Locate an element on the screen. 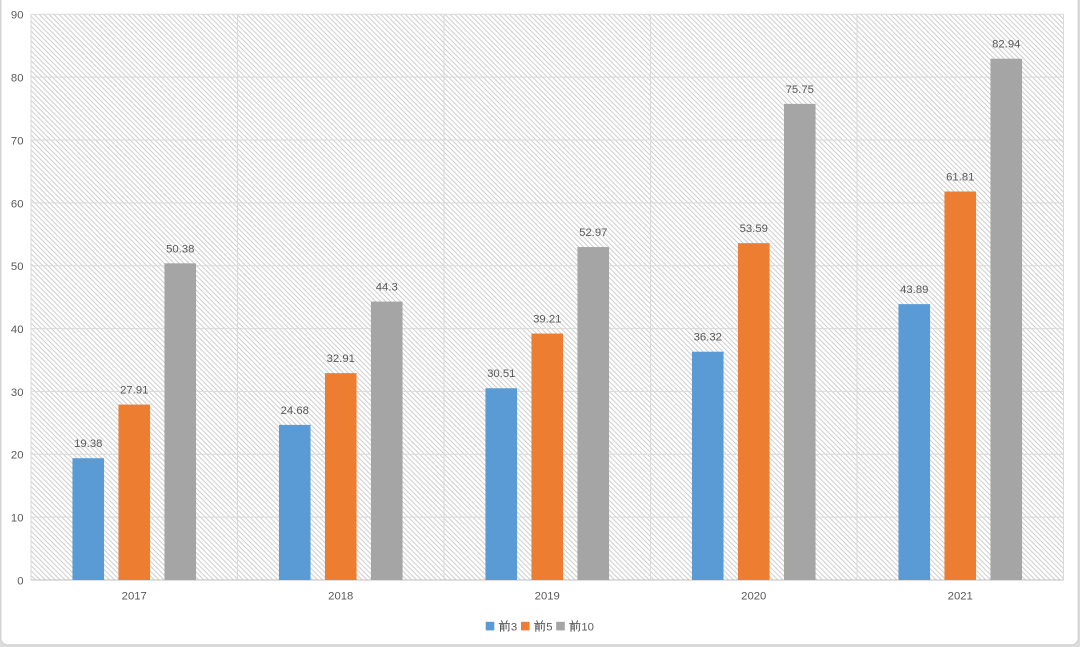 This screenshot has height=647, width=1080. svg-text: 2018 is located at coordinates (340, 596).